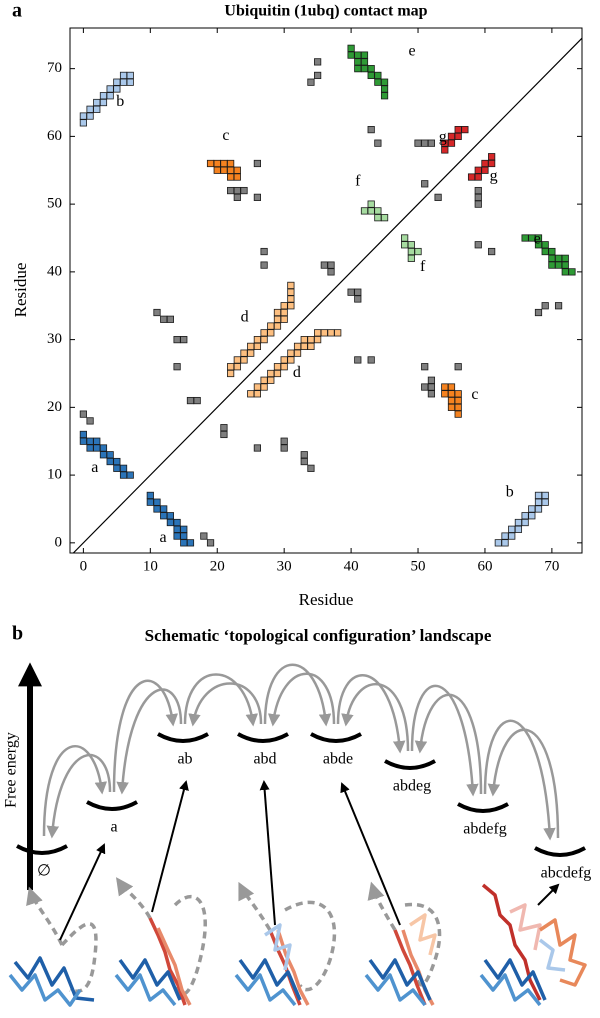  I want to click on cluster-label: d, so click(297, 372).